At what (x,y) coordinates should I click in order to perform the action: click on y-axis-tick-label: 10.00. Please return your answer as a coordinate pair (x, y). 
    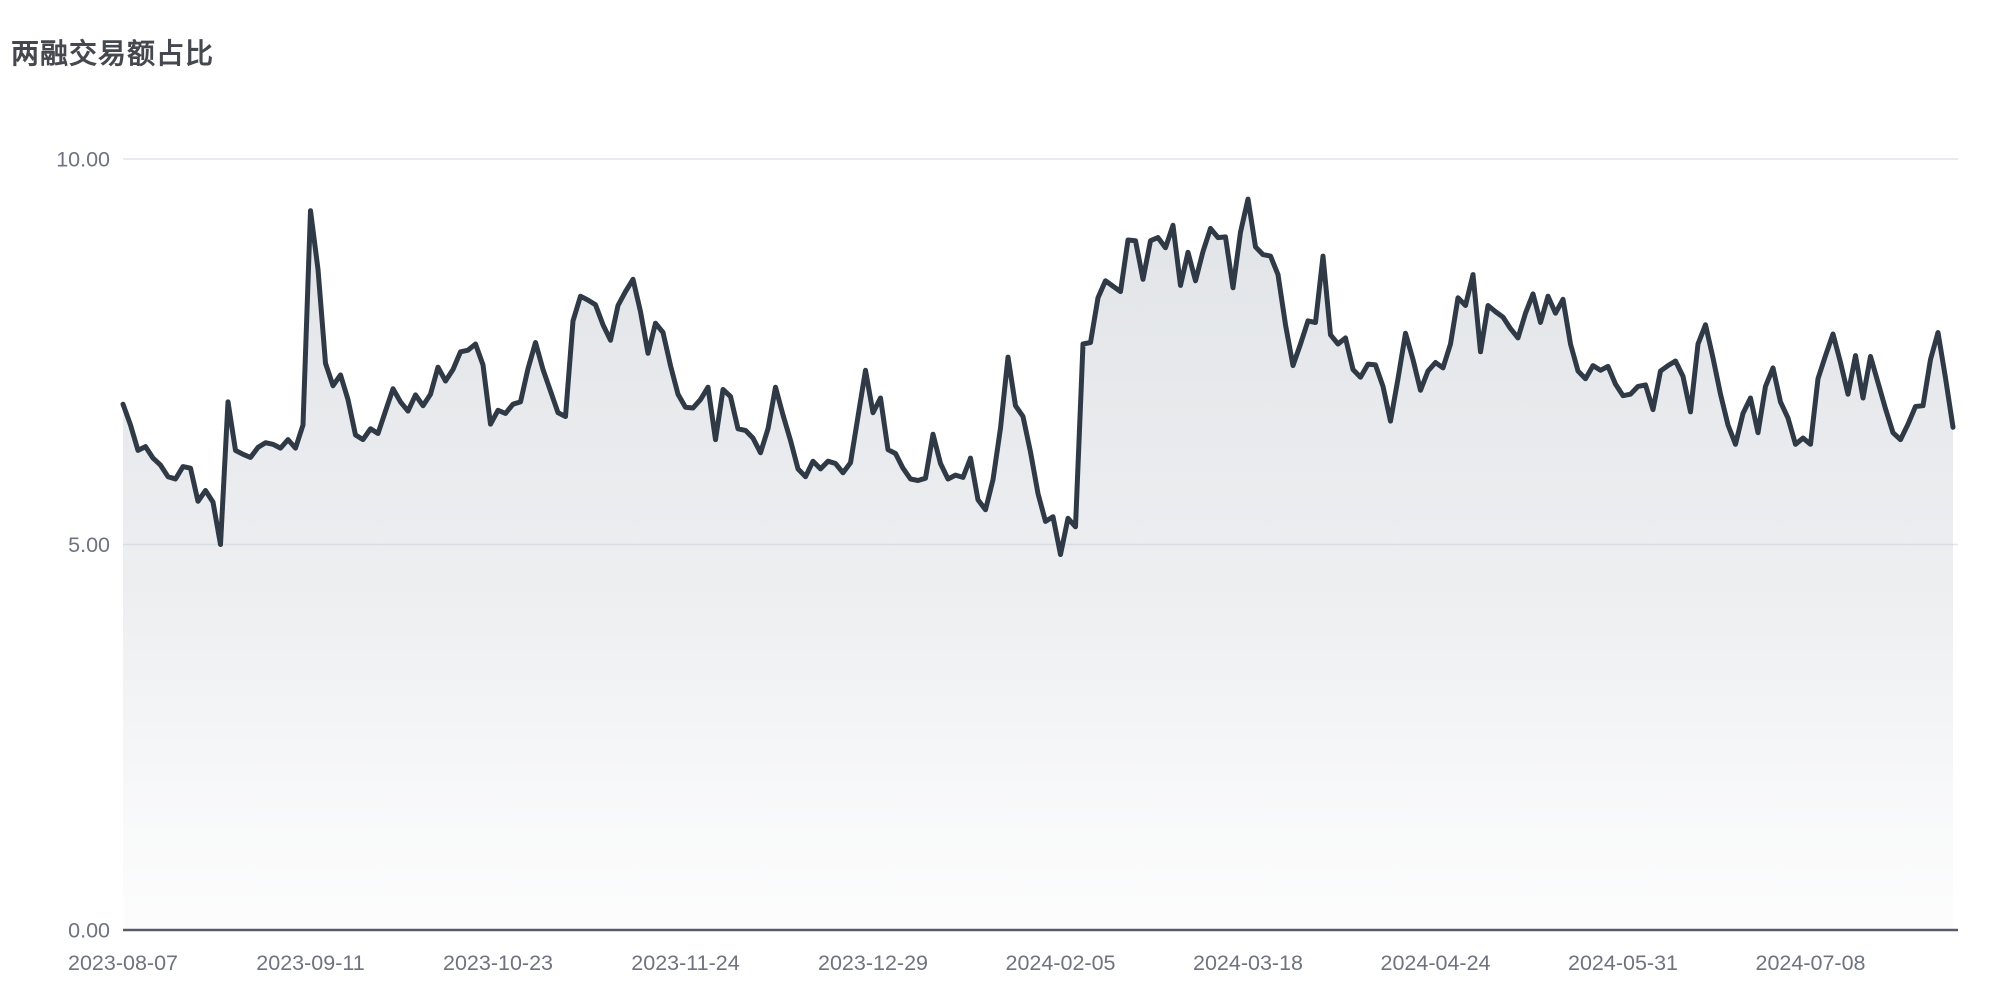
    Looking at the image, I should click on (83, 160).